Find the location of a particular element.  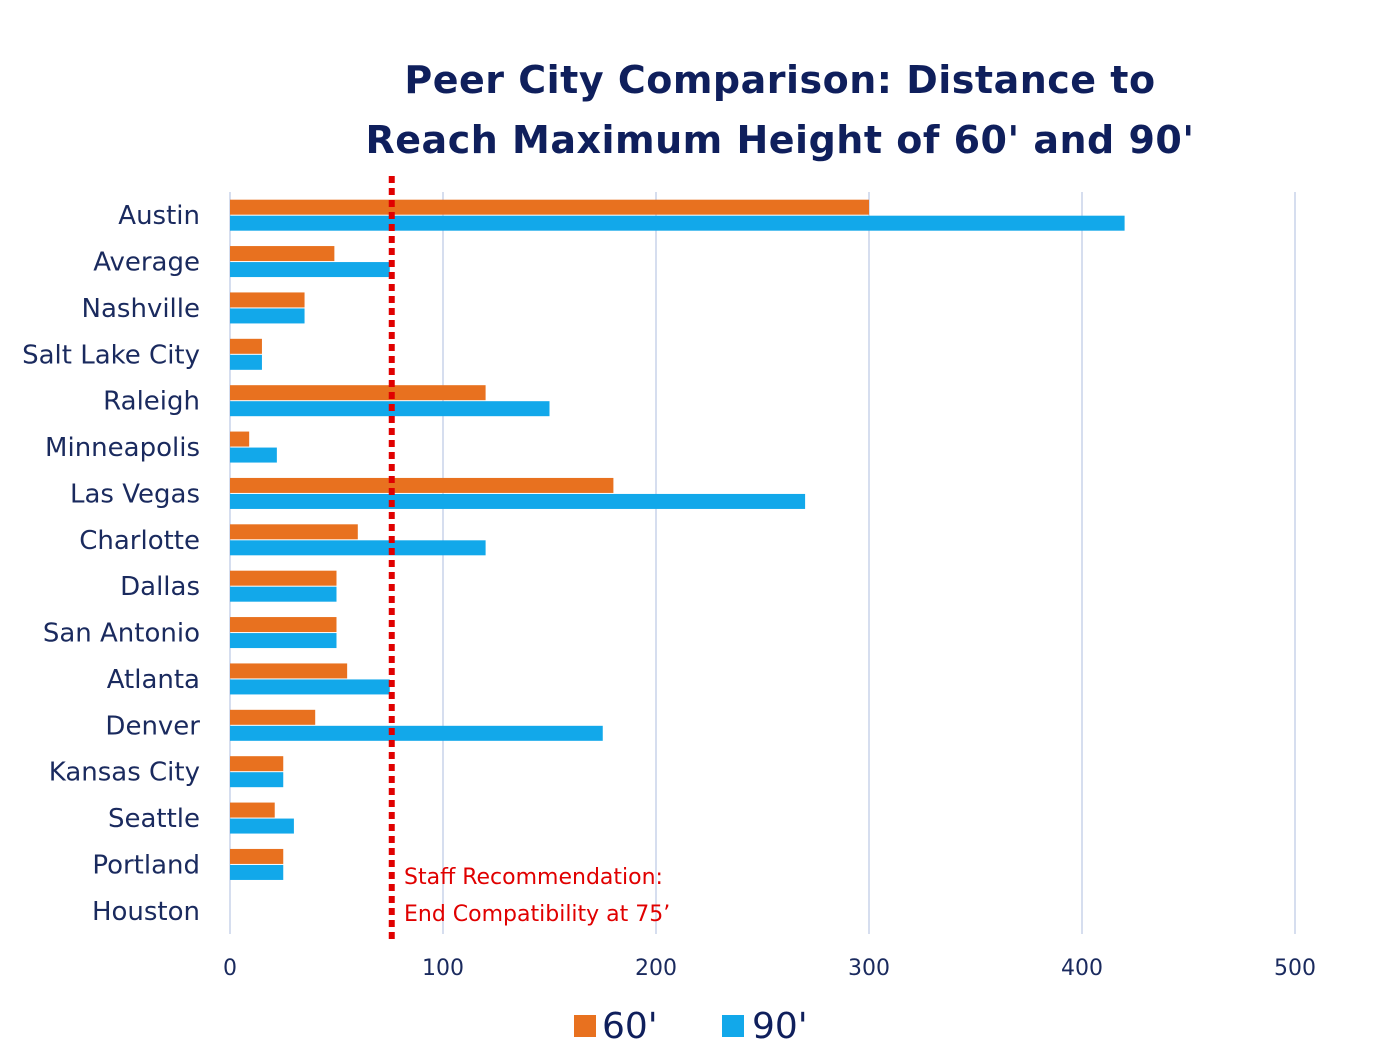

bar-60-austin is located at coordinates (549, 207).